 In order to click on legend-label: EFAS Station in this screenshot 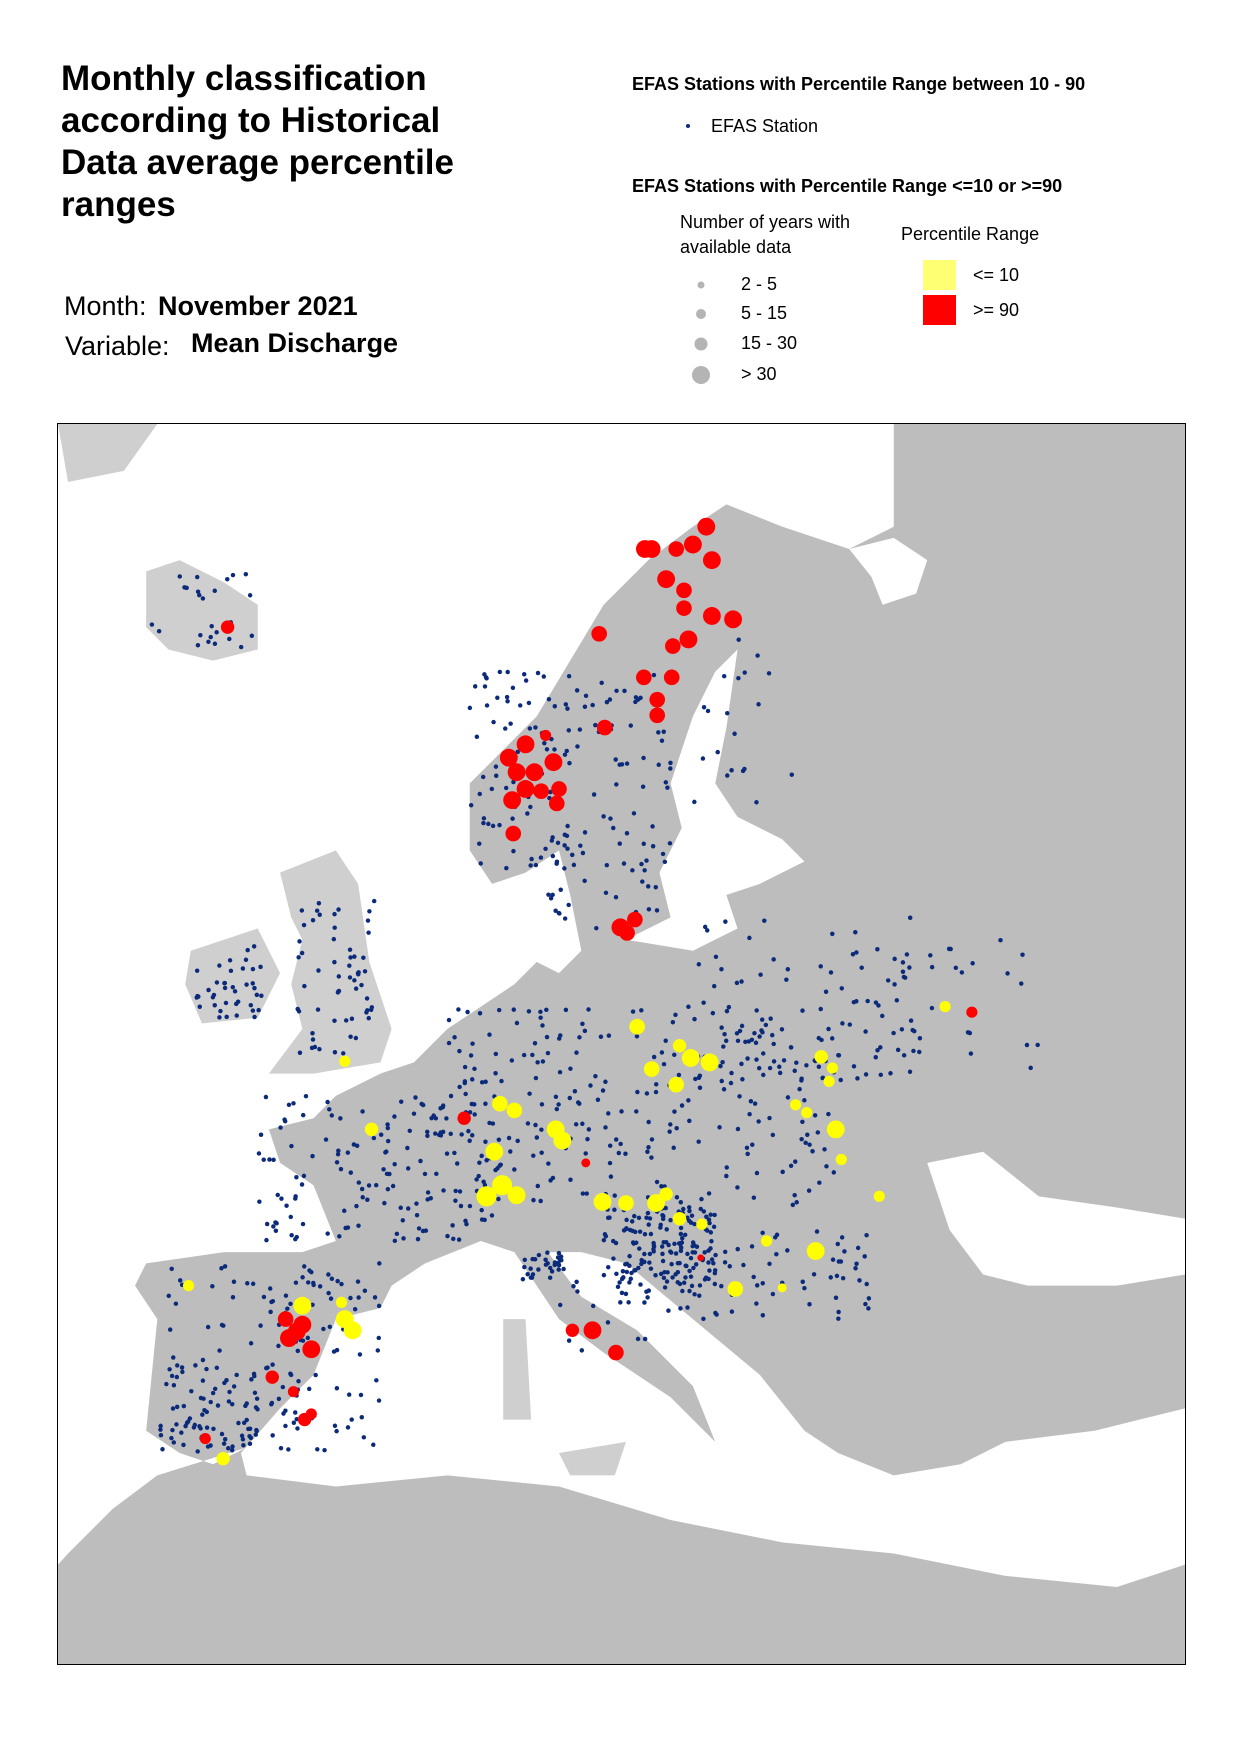, I will do `click(765, 126)`.